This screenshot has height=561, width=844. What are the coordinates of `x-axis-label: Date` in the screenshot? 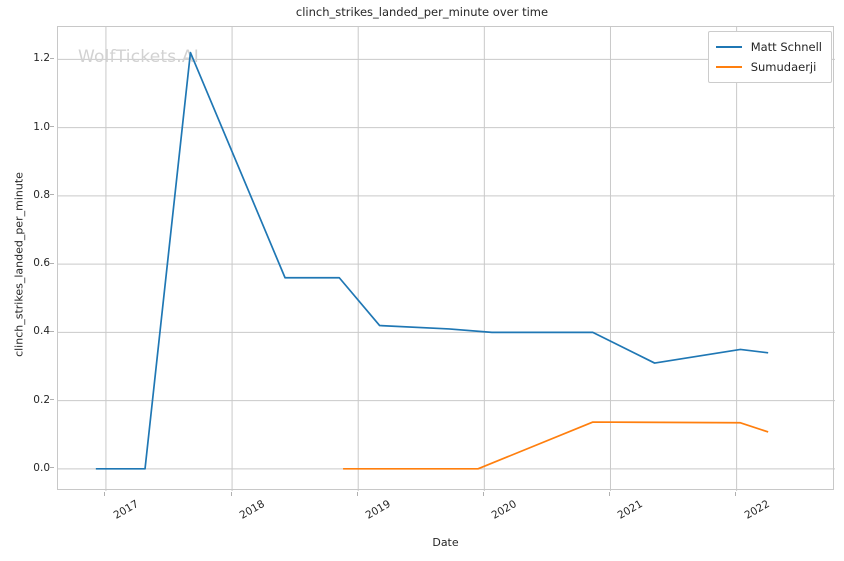 It's located at (445, 542).